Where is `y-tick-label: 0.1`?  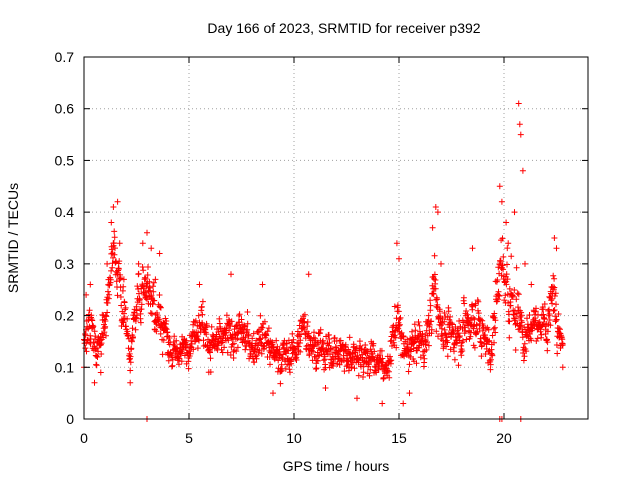 y-tick-label: 0.1 is located at coordinates (65, 367).